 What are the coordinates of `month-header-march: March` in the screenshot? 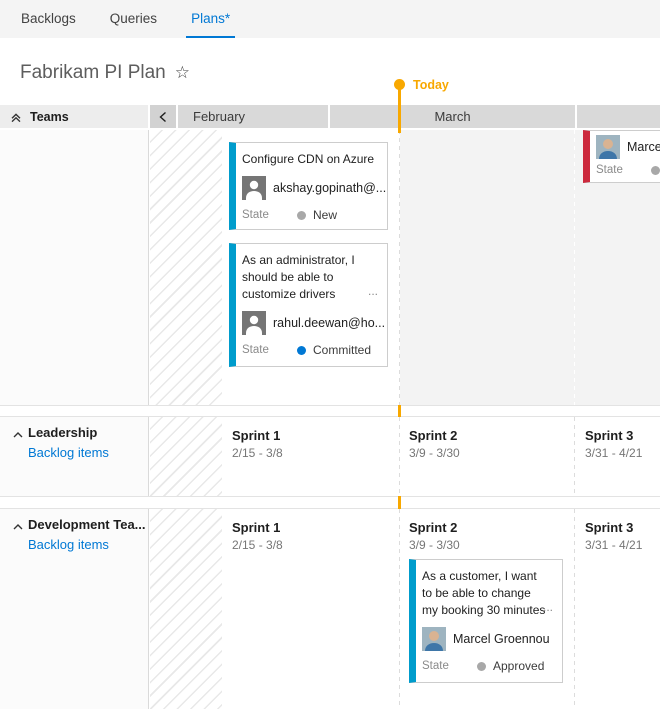 It's located at (452, 116).